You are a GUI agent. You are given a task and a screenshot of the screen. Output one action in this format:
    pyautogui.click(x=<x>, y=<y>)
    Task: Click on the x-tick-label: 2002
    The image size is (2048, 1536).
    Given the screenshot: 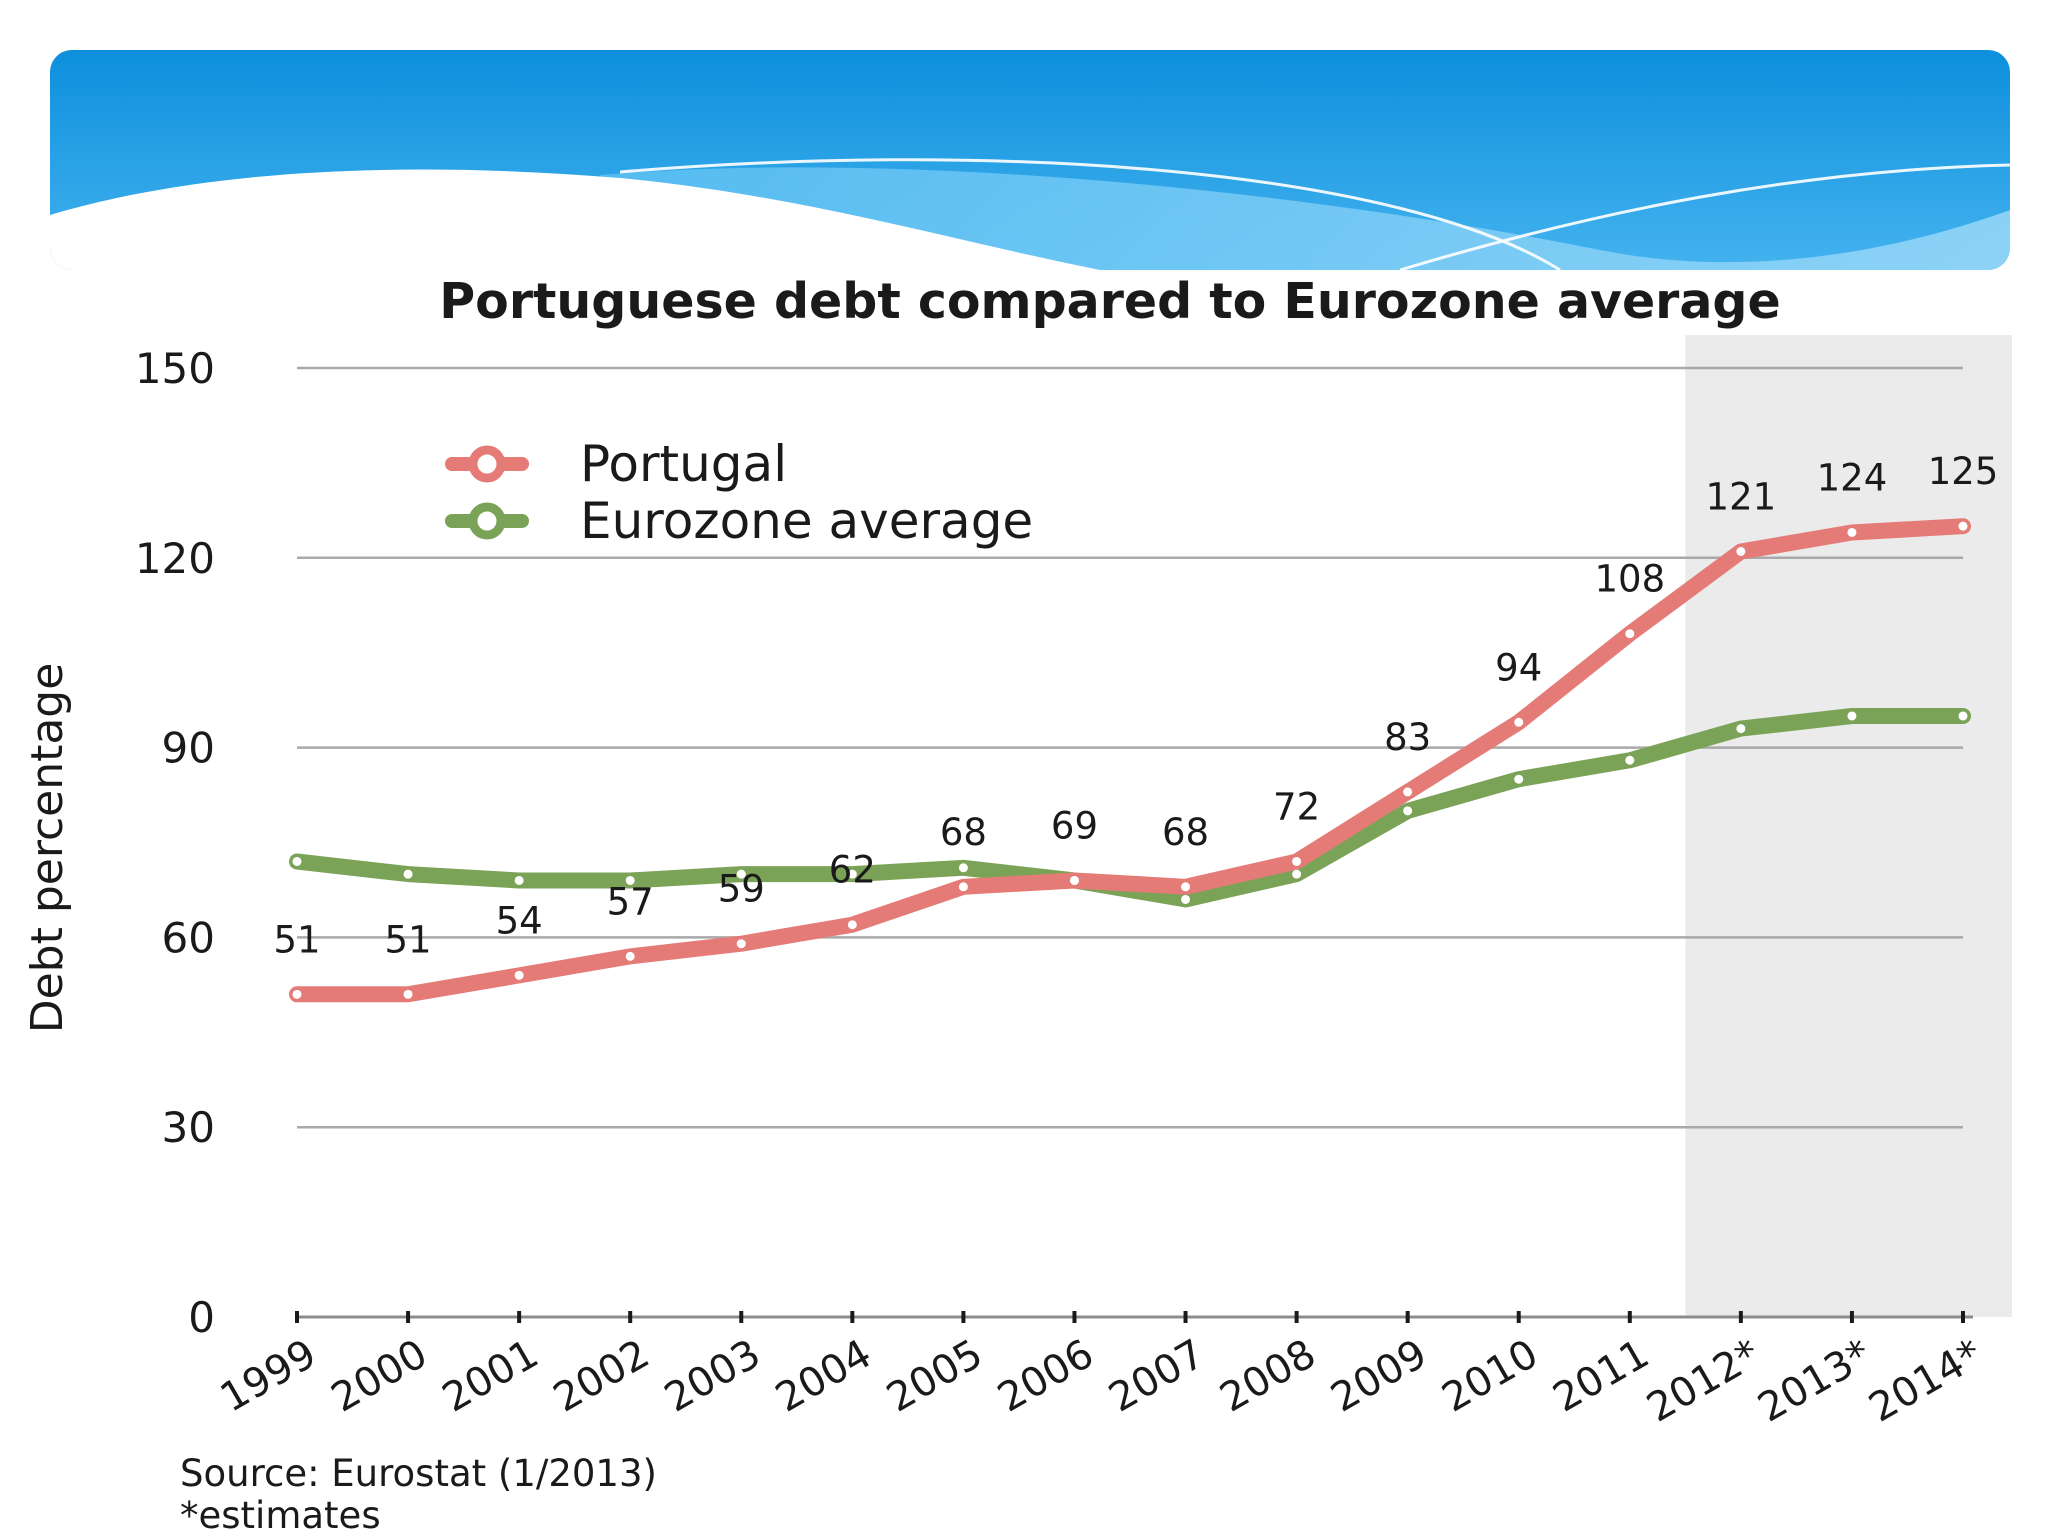 What is the action you would take?
    pyautogui.click(x=601, y=1376)
    